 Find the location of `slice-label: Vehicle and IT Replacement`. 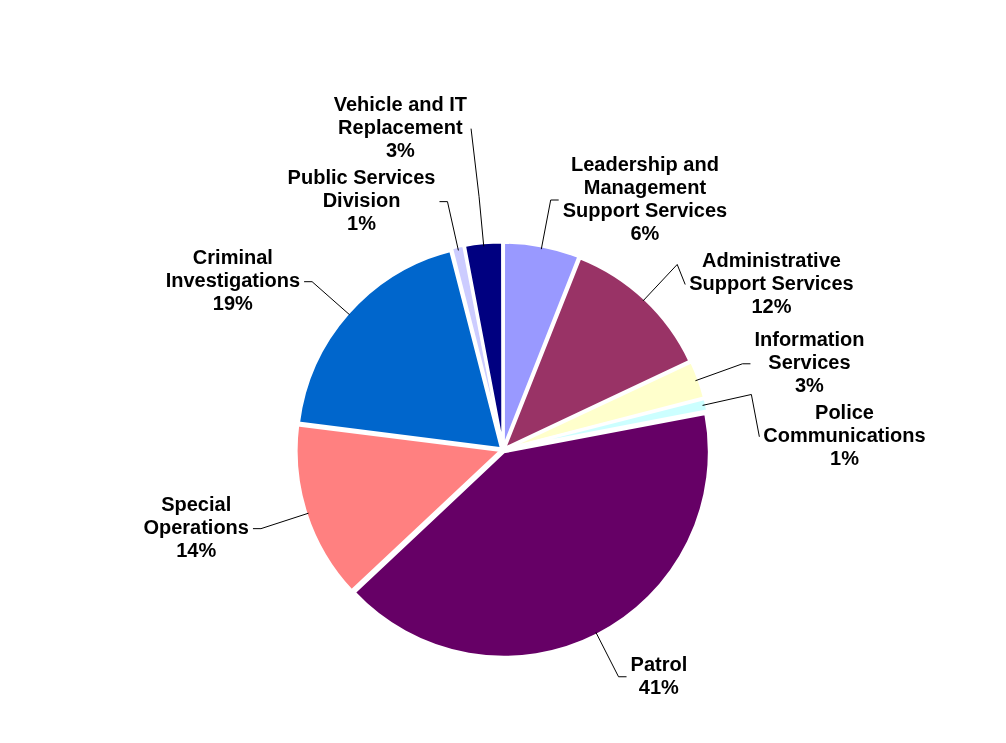

slice-label: Vehicle and IT Replacement is located at coordinates (400, 116).